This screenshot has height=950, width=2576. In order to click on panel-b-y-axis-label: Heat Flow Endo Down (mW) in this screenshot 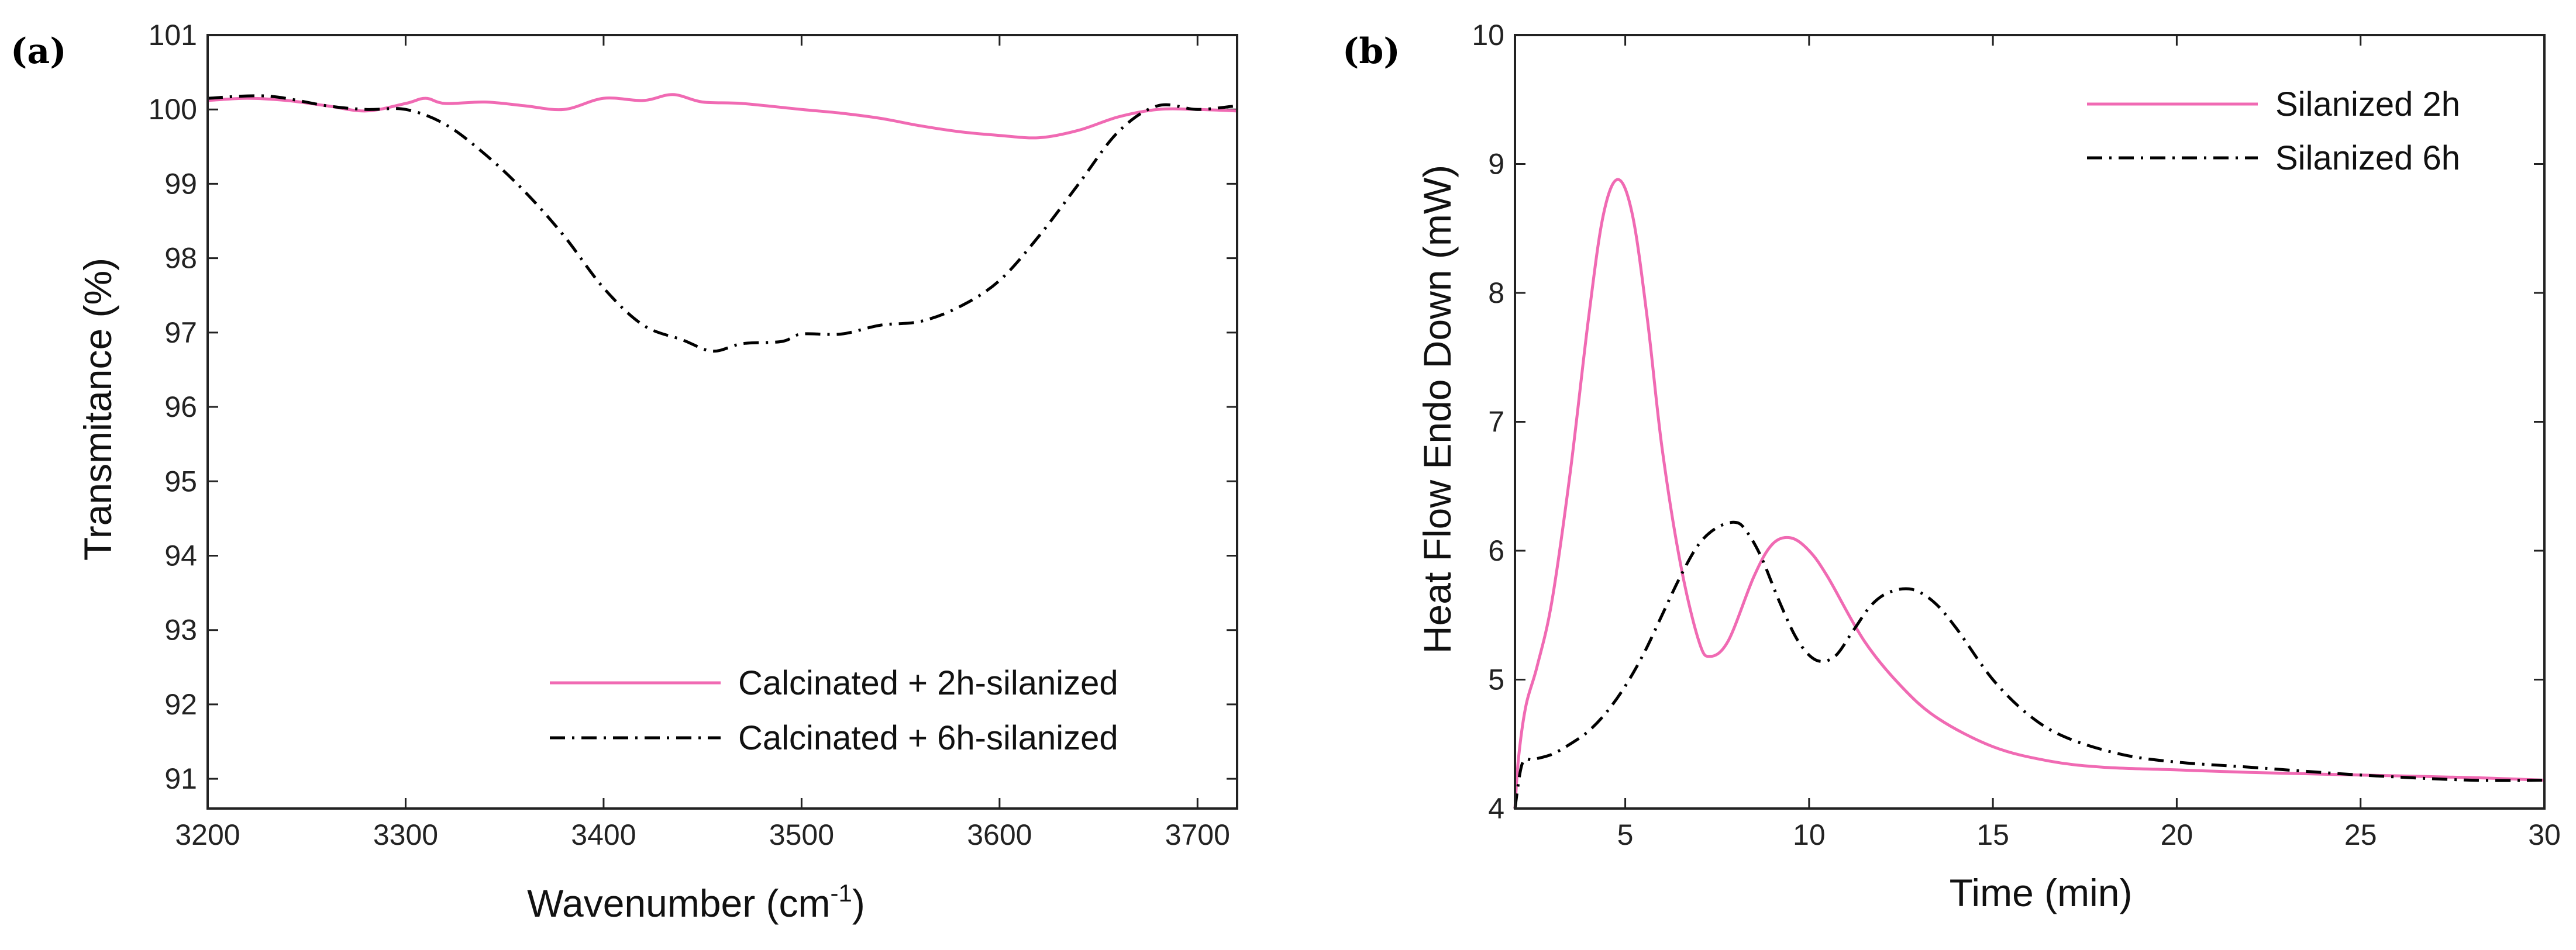, I will do `click(1437, 409)`.